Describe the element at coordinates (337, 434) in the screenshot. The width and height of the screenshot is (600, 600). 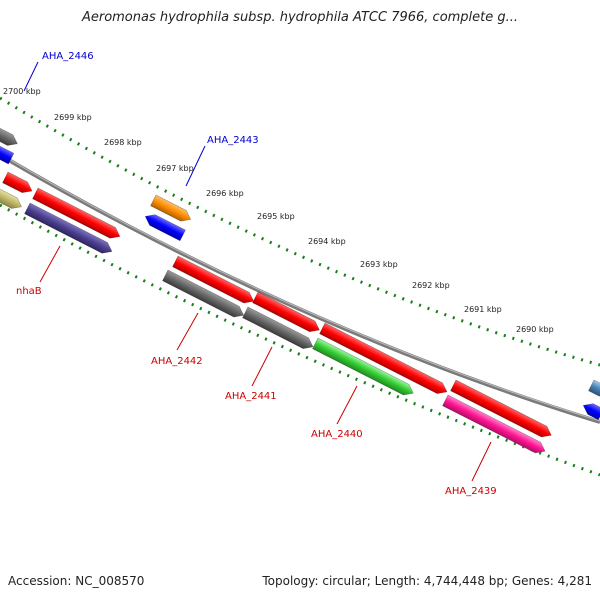
I see `gene-label: AHA_2440` at that location.